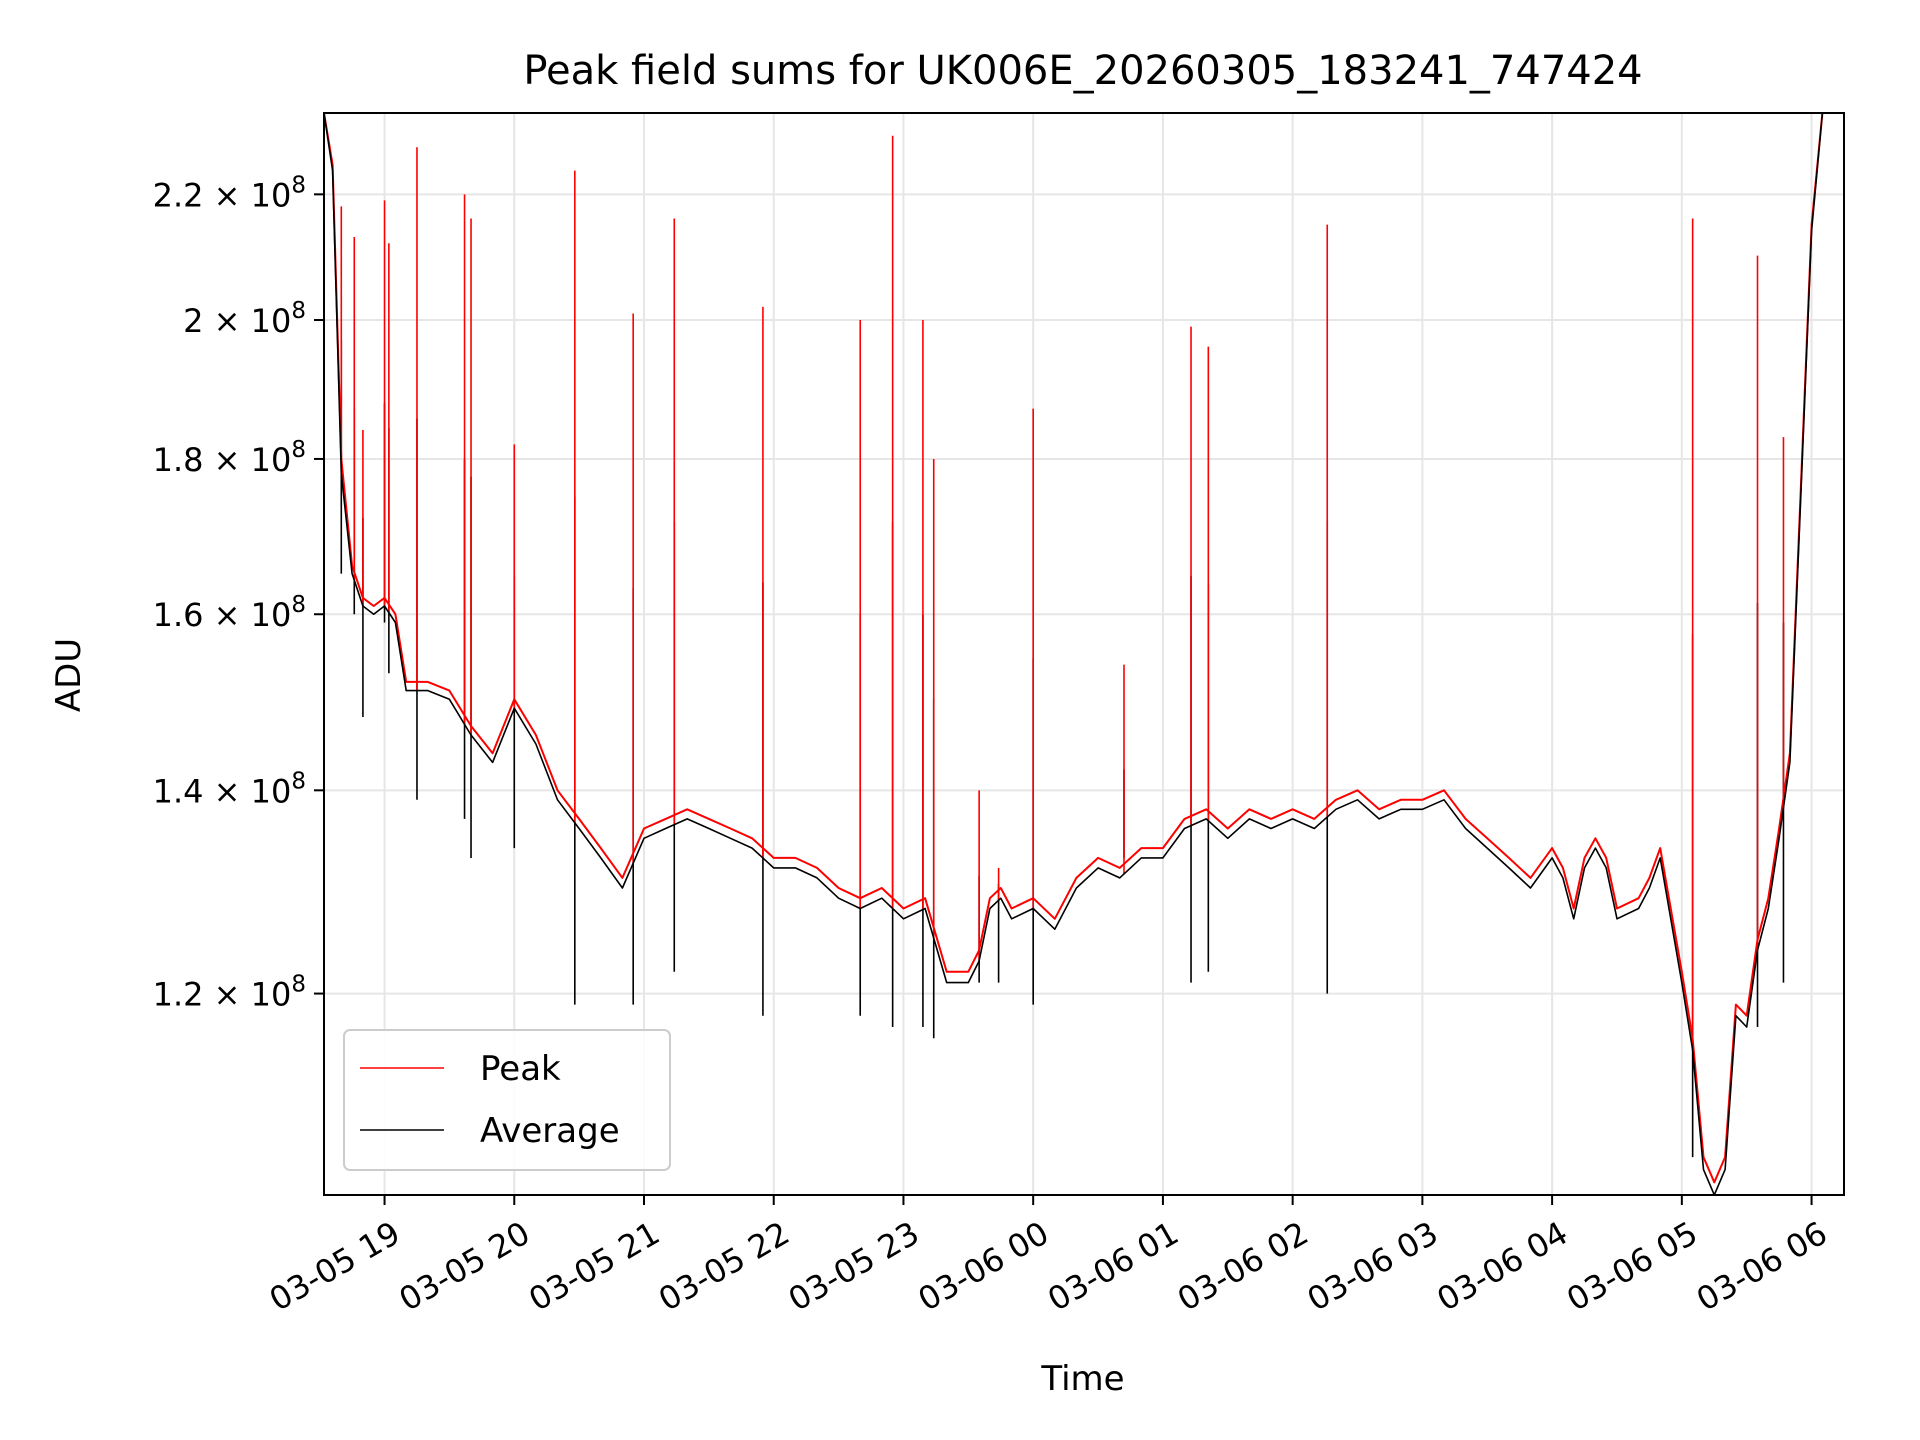 The image size is (1920, 1440). I want to click on x-axis-label: Time, so click(1082, 1379).